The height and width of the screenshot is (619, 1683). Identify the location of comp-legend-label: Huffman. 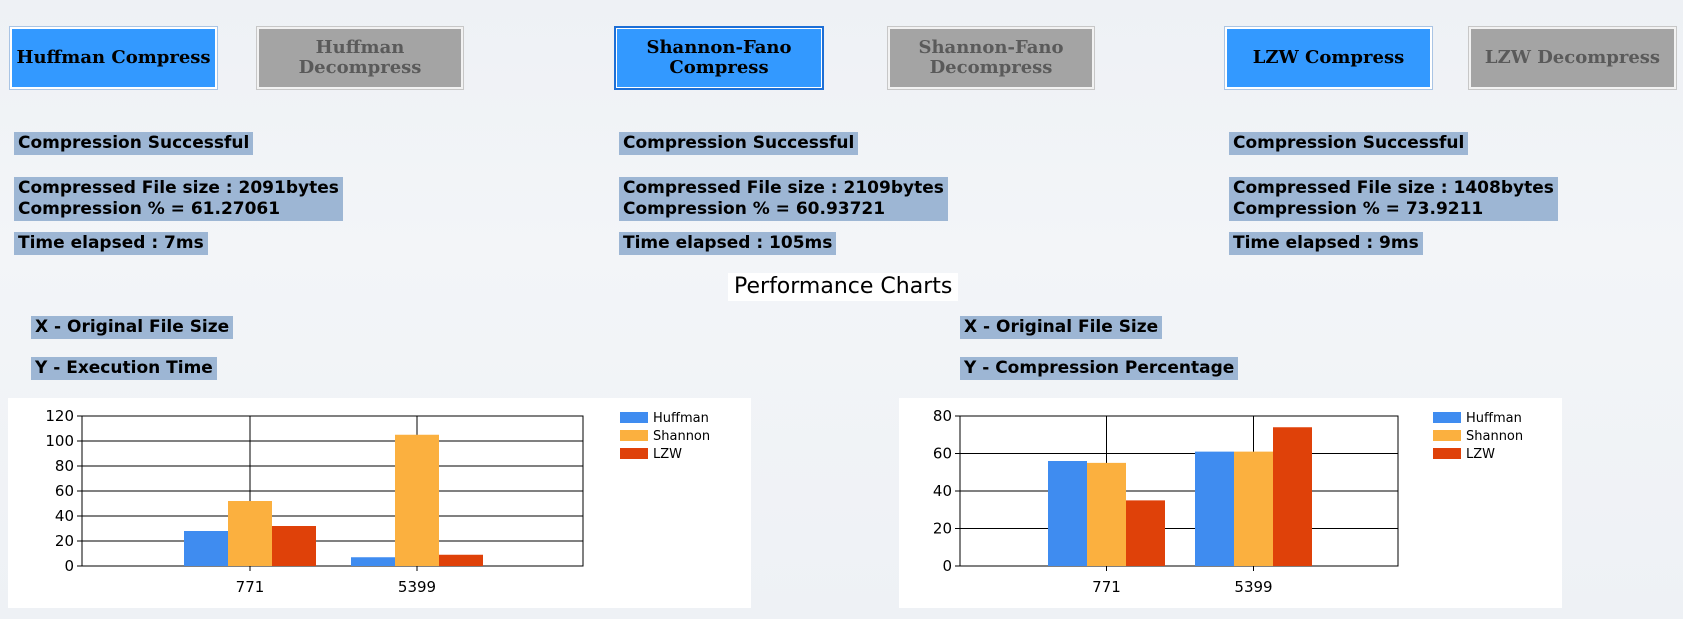
(1494, 418).